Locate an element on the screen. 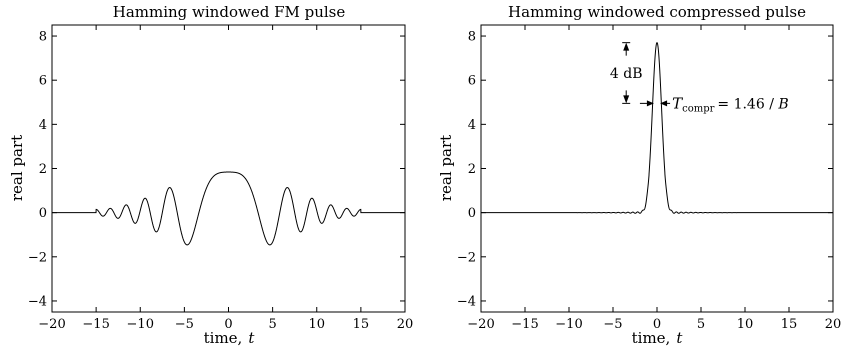  left-x-tick-label: 0 is located at coordinates (228, 324).